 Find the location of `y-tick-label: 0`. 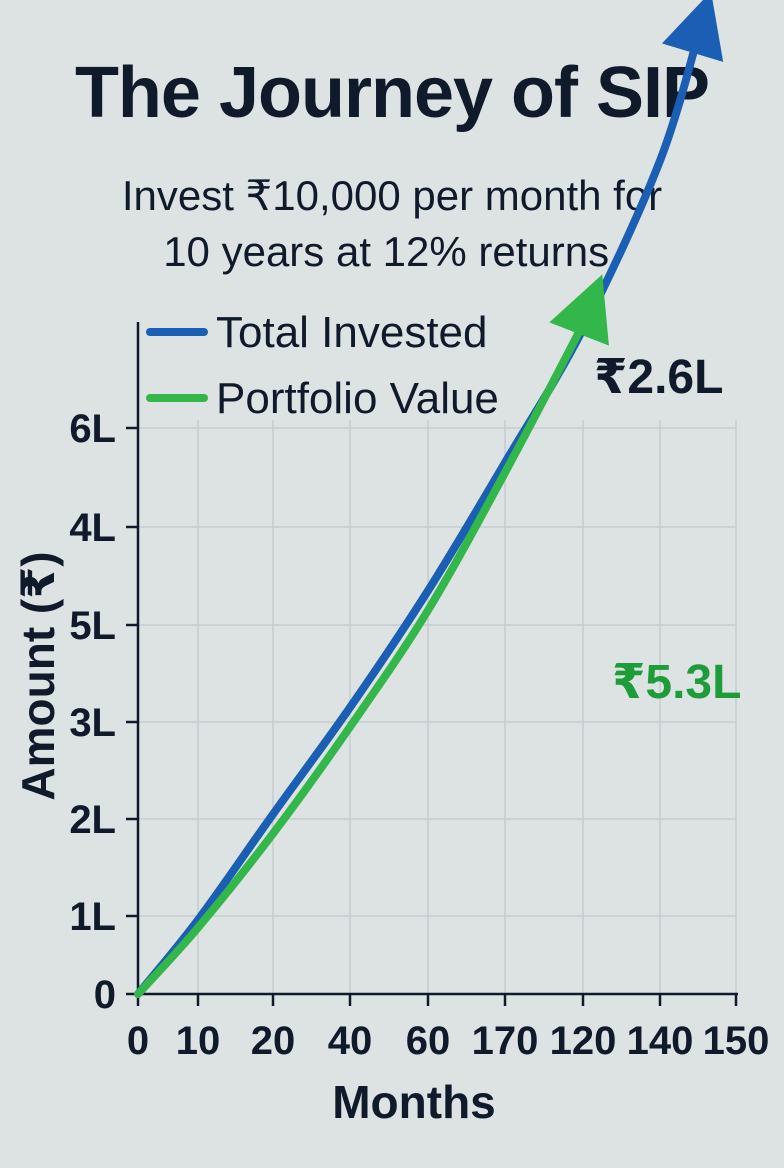

y-tick-label: 0 is located at coordinates (105, 995).